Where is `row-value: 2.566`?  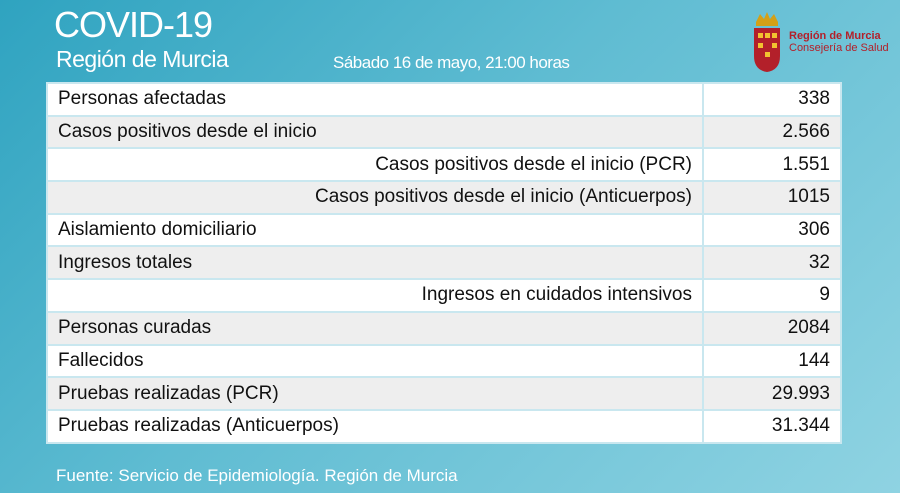 row-value: 2.566 is located at coordinates (772, 132).